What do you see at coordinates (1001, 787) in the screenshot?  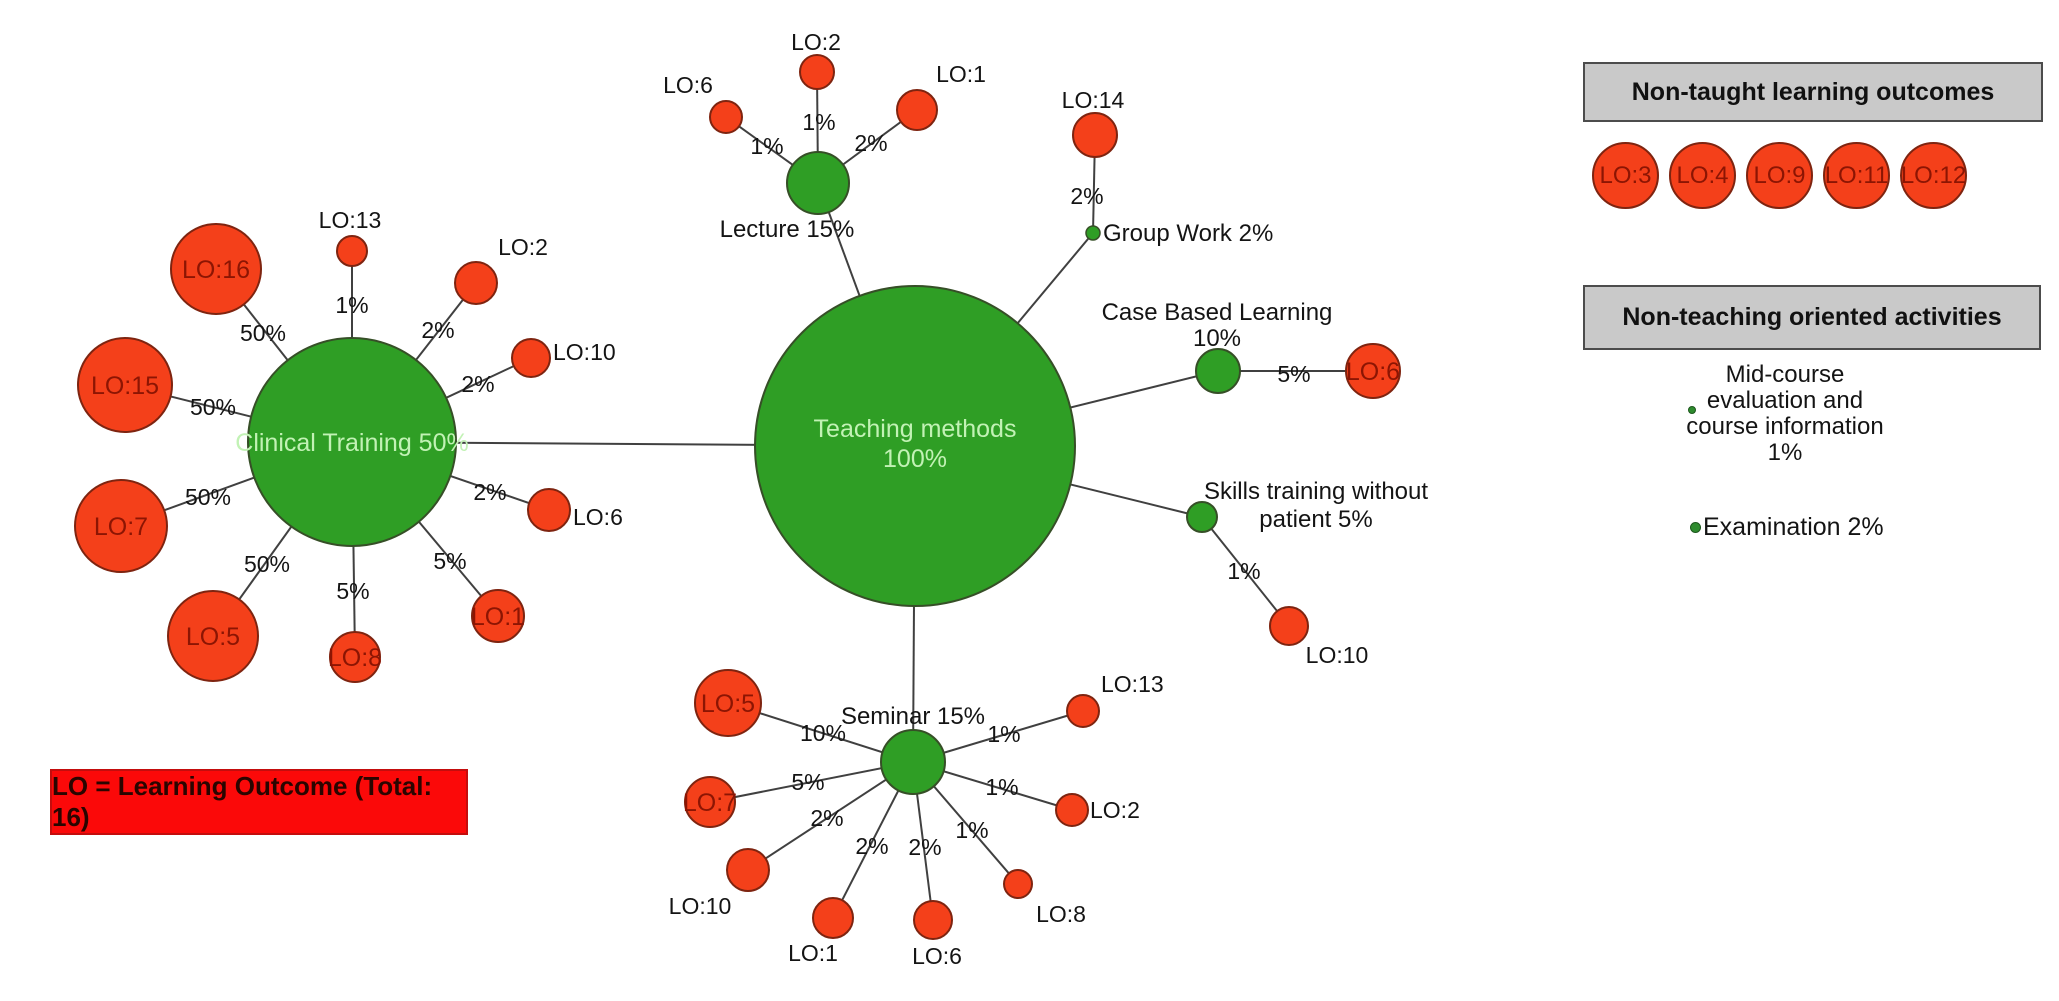 I see `link-pct-seminar-se-lo2: 1%` at bounding box center [1001, 787].